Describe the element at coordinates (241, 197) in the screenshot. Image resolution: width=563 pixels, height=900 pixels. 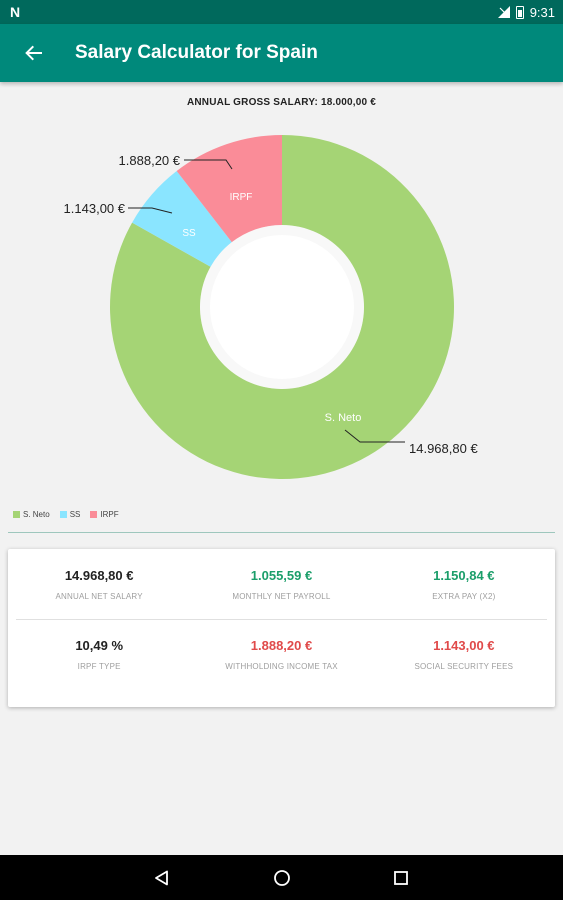
I see `slice-label-irpf: IRPF` at that location.